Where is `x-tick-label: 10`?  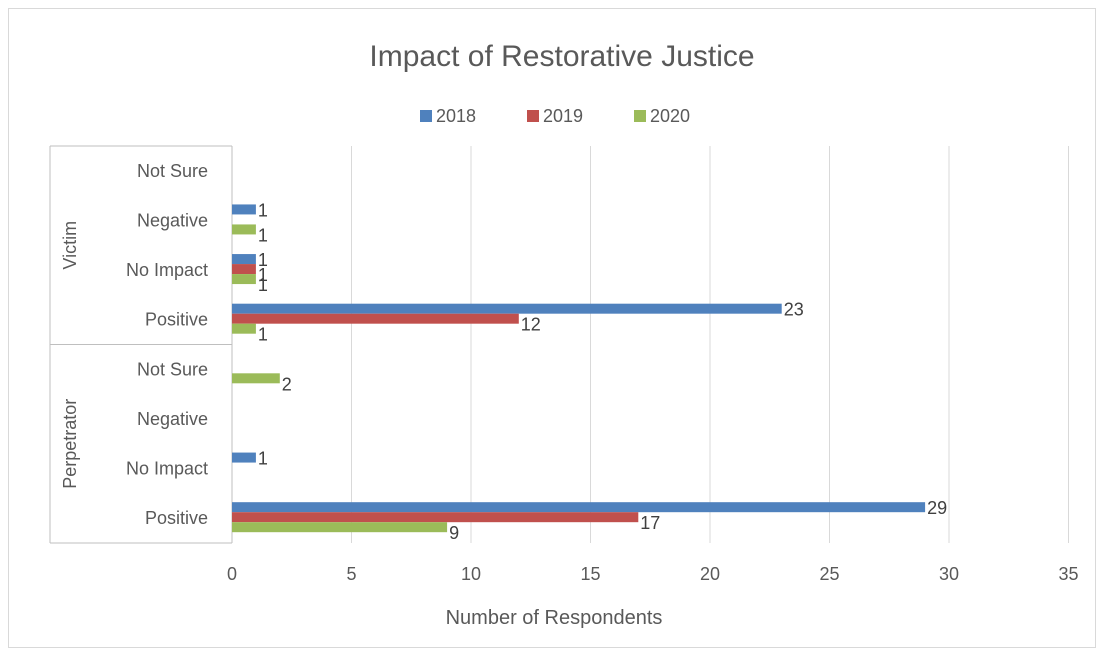
x-tick-label: 10 is located at coordinates (471, 574).